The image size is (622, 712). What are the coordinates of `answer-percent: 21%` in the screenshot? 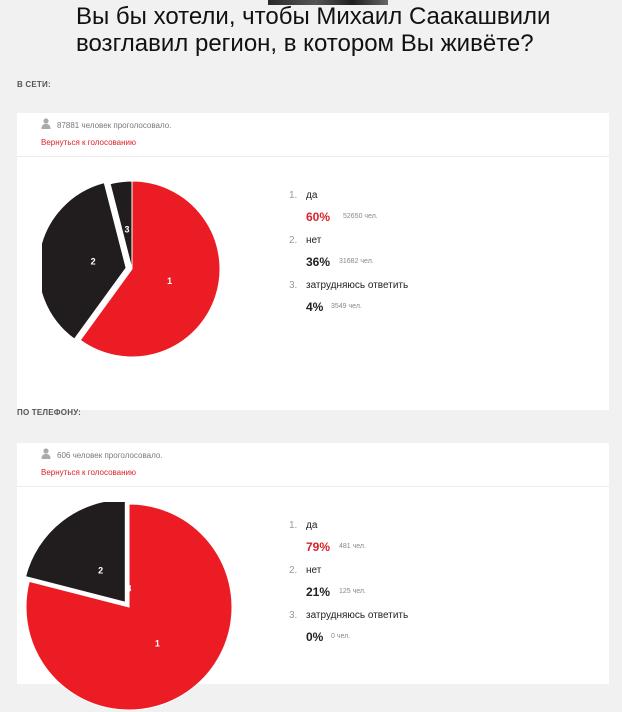 It's located at (318, 592).